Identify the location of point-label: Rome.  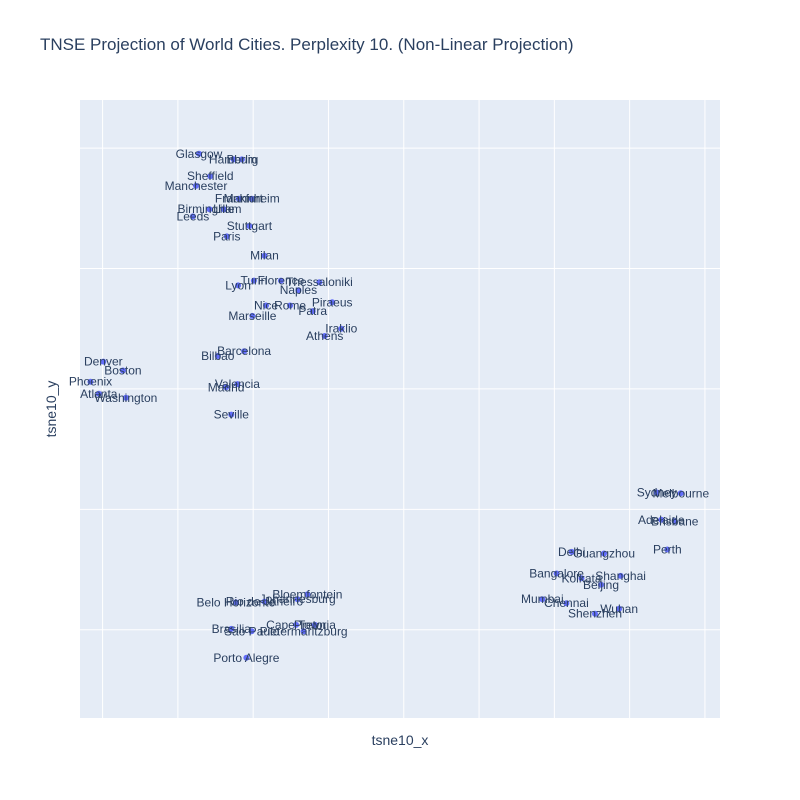
(290, 306).